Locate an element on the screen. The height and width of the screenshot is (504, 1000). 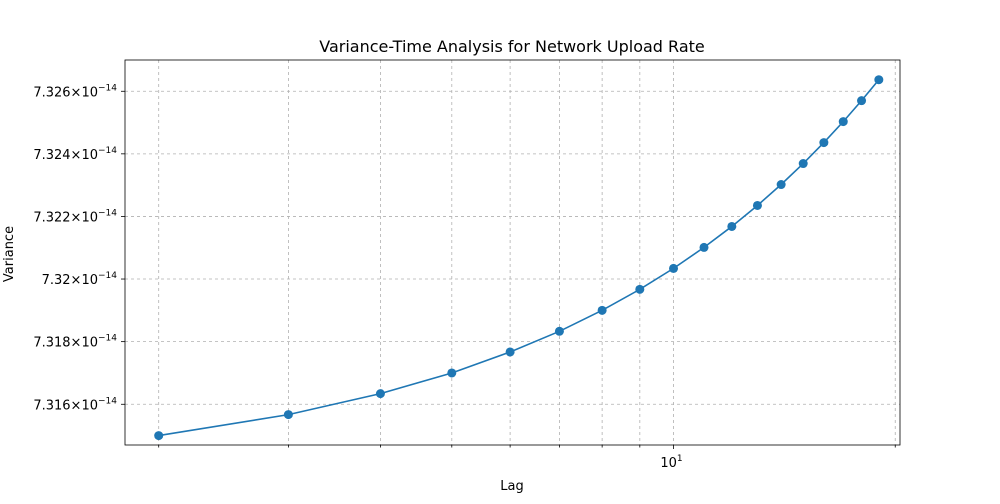
x-tick-label: 101 is located at coordinates (671, 462).